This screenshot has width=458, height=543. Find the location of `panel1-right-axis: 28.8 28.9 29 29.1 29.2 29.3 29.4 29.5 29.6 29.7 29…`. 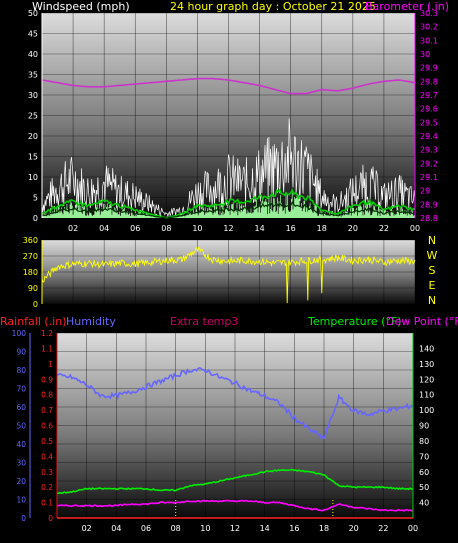

panel1-right-axis: 28.8 28.9 29 29.1 29.2 29.3 29.4 29.5 29.6 29.7 29… is located at coordinates (426, 116).